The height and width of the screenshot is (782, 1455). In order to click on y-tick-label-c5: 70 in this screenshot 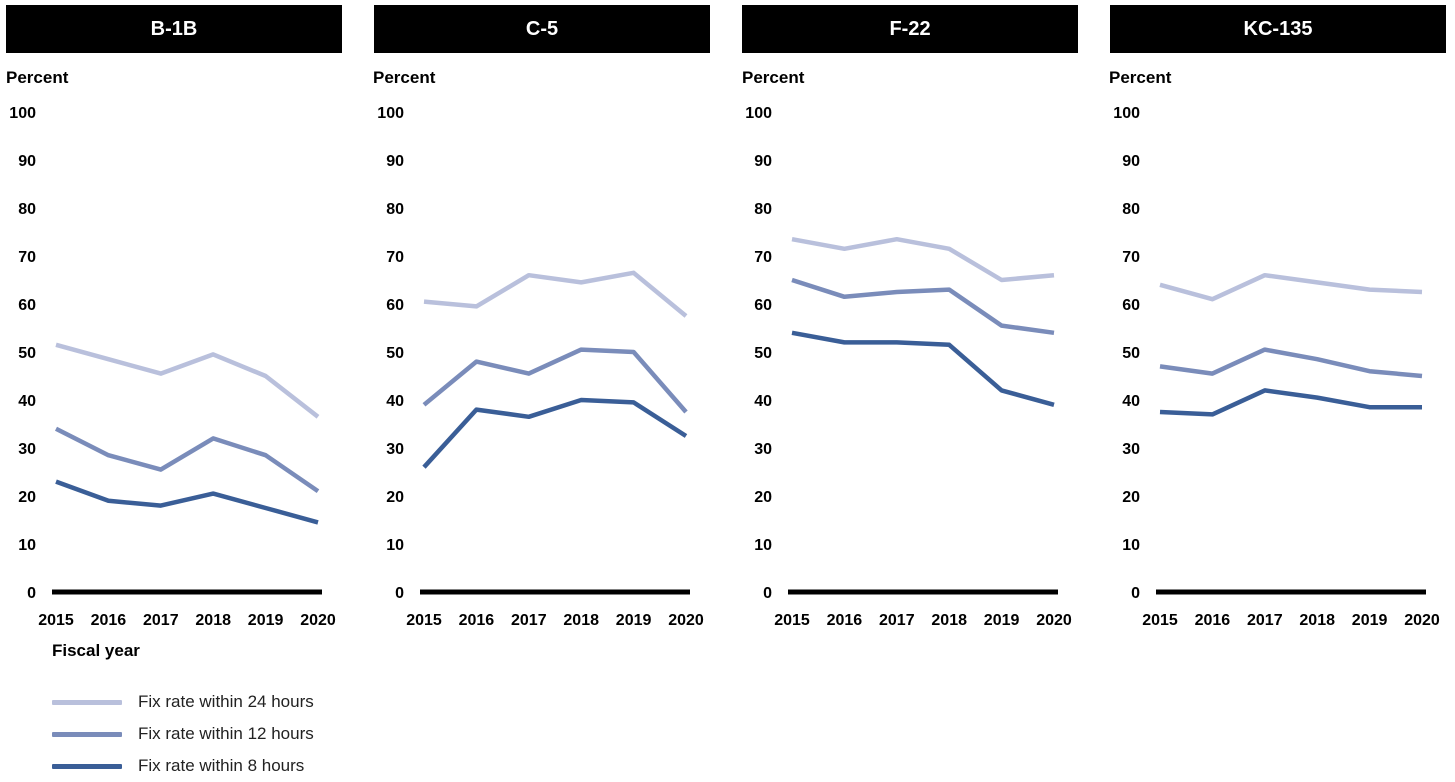, I will do `click(395, 257)`.